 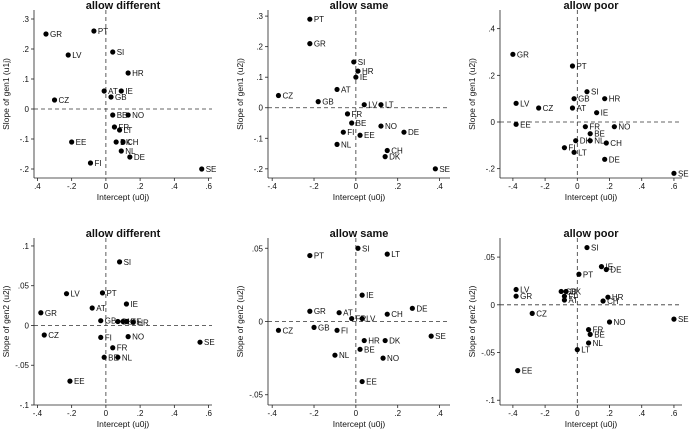 I want to click on point-label: LV, so click(x=525, y=103).